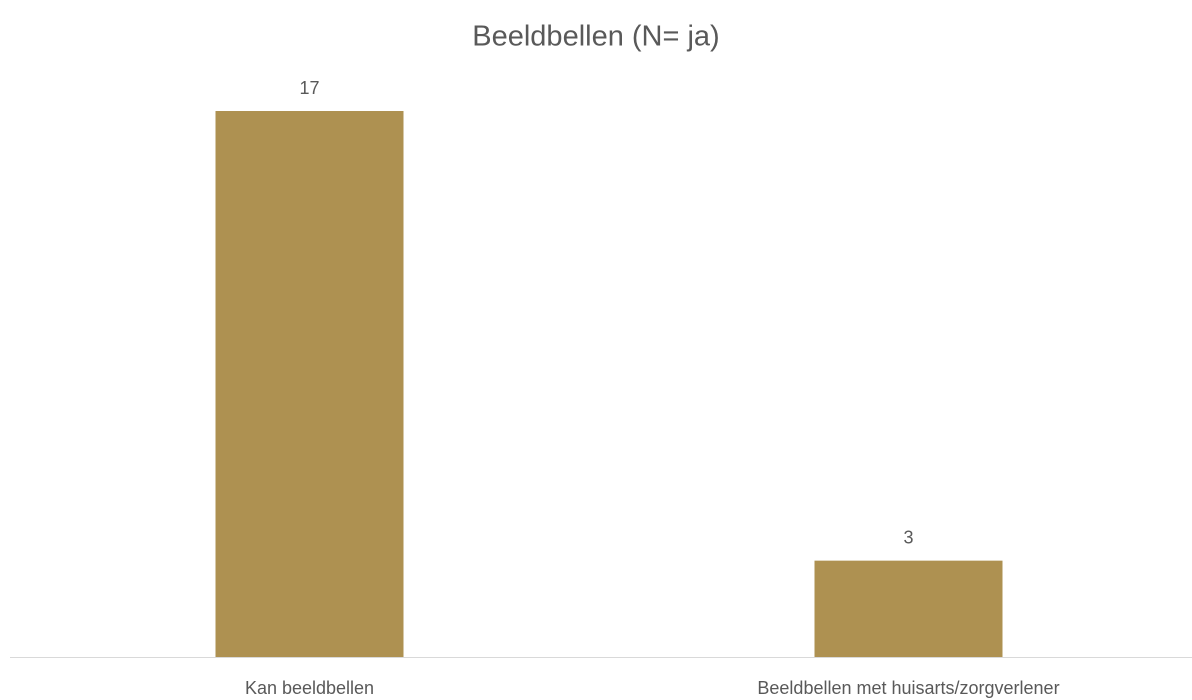  Describe the element at coordinates (908, 537) in the screenshot. I see `value-label: 3` at that location.